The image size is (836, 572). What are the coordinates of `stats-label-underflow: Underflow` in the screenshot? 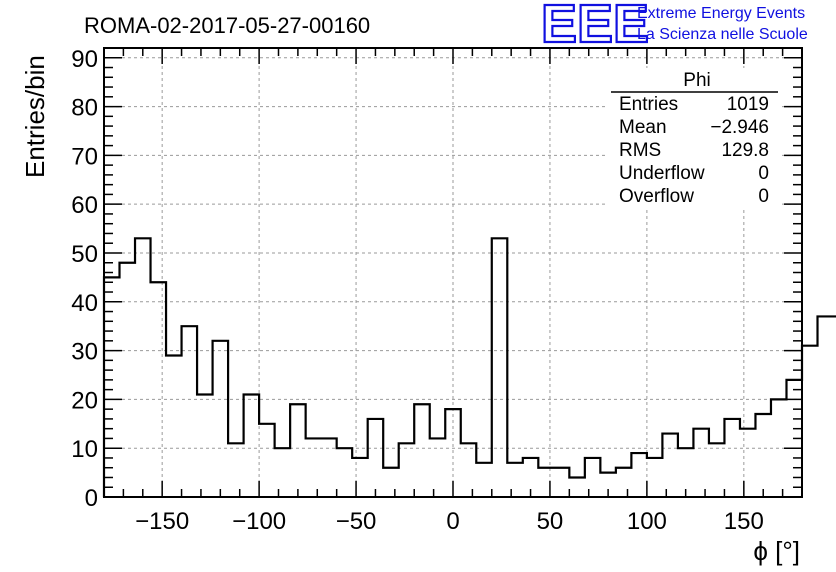 It's located at (662, 173).